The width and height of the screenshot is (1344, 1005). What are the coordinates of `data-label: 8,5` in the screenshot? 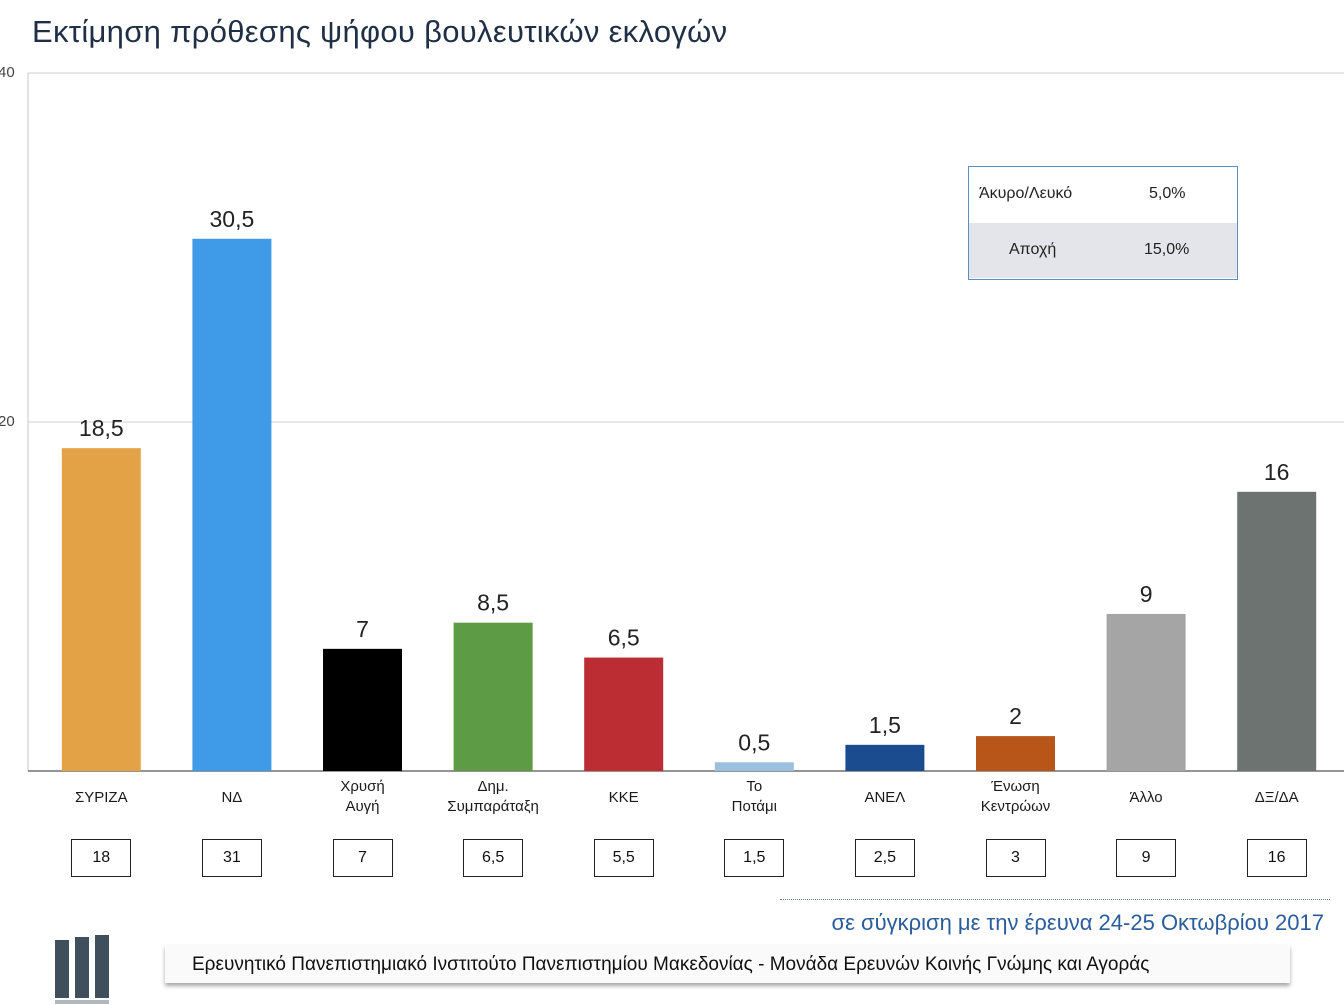 It's located at (493, 603).